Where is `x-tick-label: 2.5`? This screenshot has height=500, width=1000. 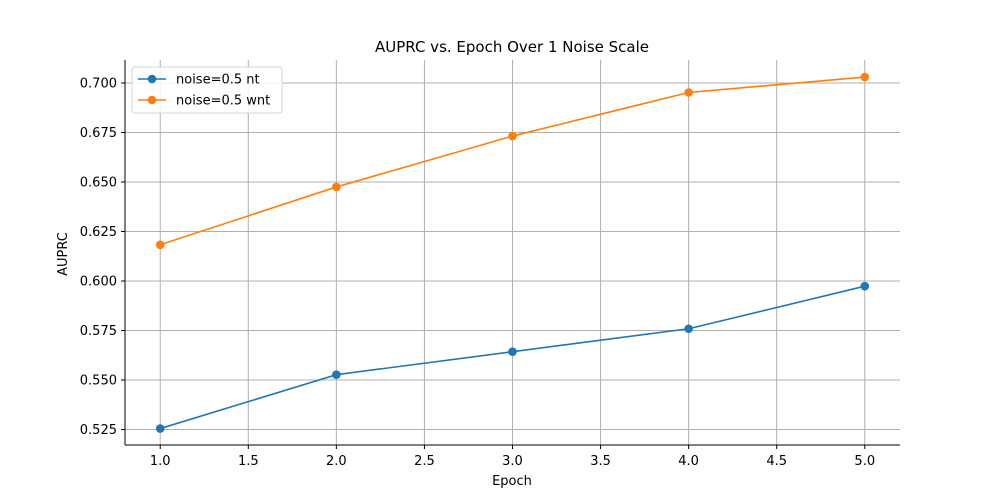 x-tick-label: 2.5 is located at coordinates (424, 461).